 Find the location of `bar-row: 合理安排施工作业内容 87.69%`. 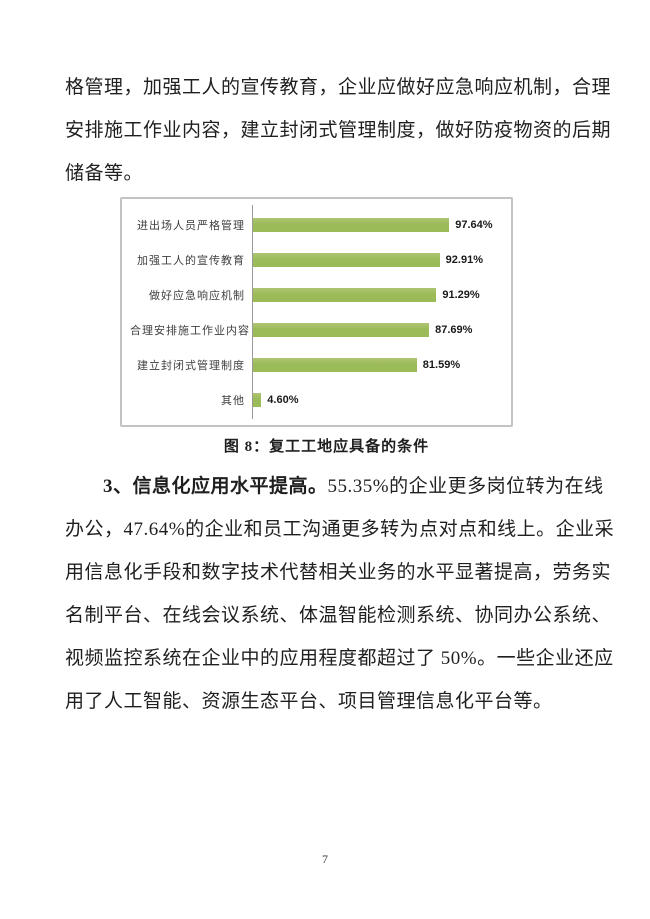

bar-row: 合理安排施工作业内容 87.69% is located at coordinates (317, 329).